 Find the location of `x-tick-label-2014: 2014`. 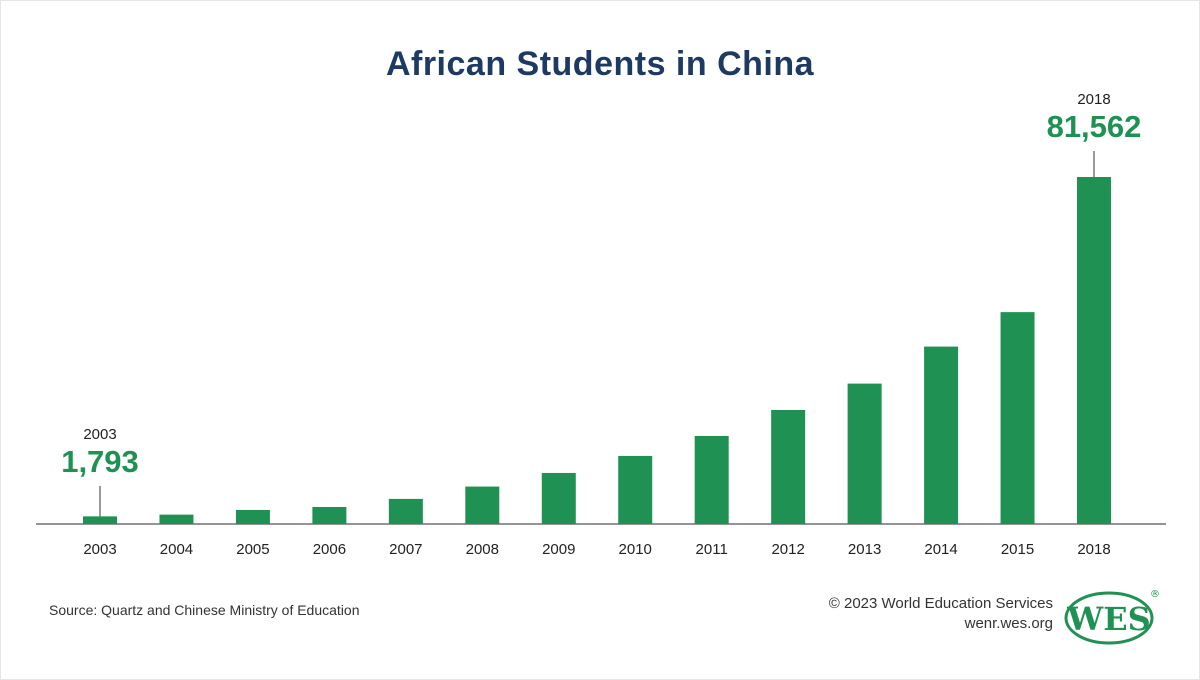

x-tick-label-2014: 2014 is located at coordinates (940, 549).